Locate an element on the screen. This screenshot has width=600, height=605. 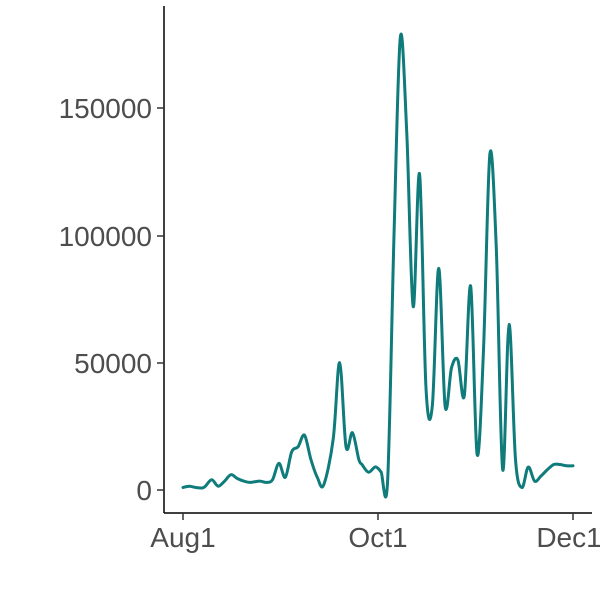
y-tick-label: 150000 is located at coordinates (105, 108).